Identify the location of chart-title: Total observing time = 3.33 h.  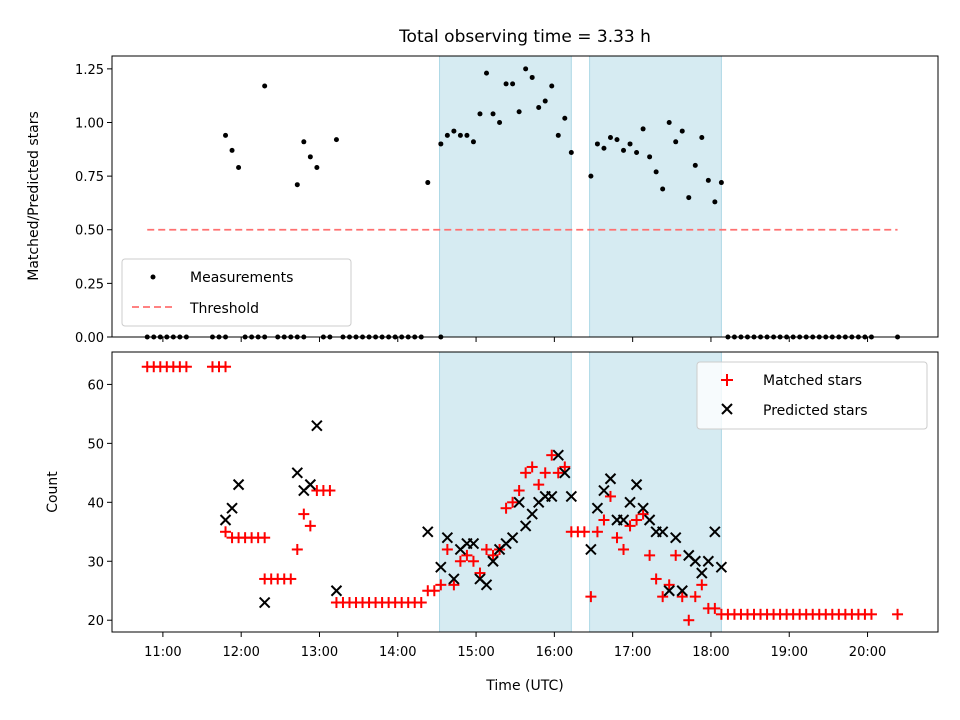
(524, 37).